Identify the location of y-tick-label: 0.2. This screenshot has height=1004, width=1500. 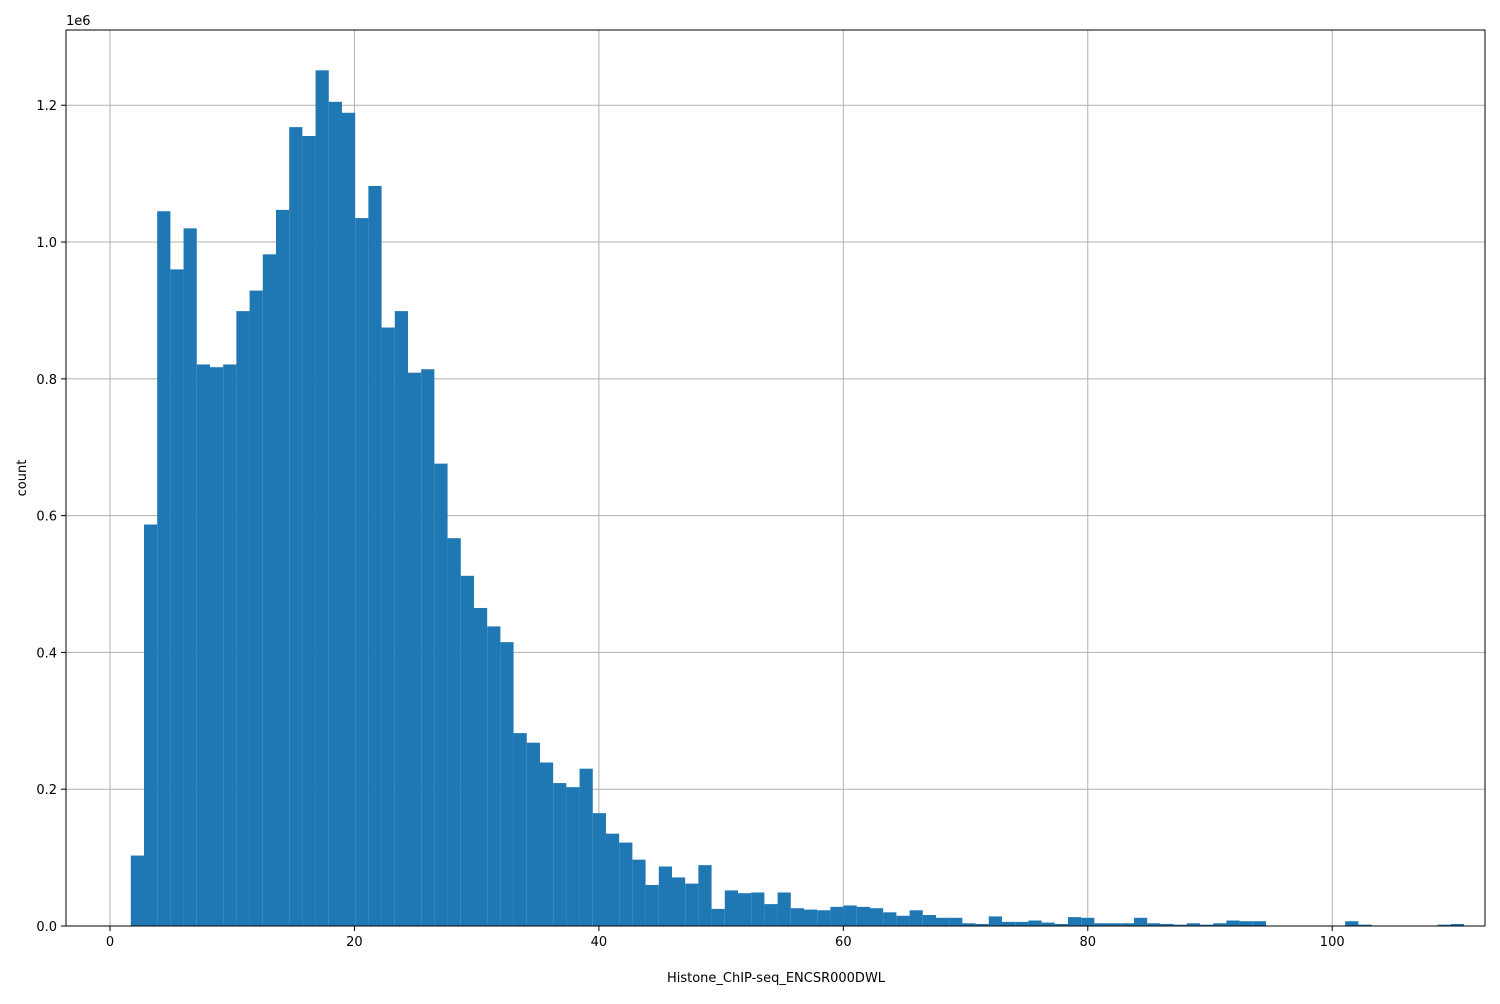
(46, 790).